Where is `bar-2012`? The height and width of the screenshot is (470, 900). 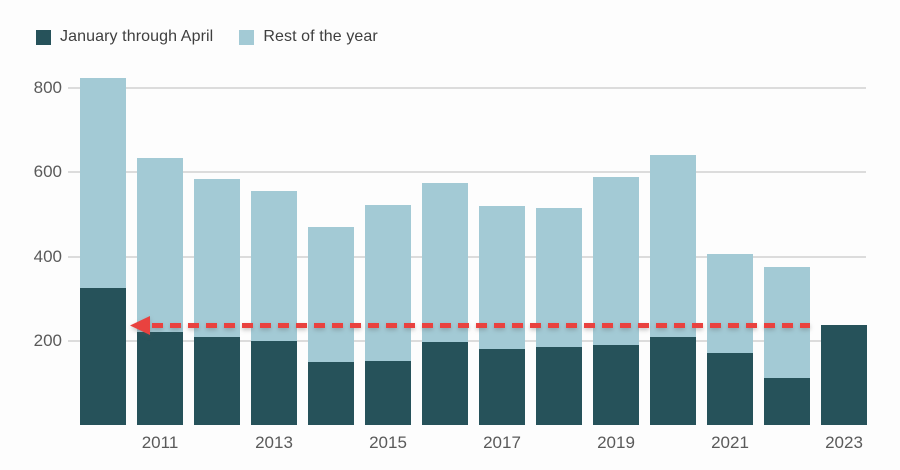 bar-2012 is located at coordinates (217, 301).